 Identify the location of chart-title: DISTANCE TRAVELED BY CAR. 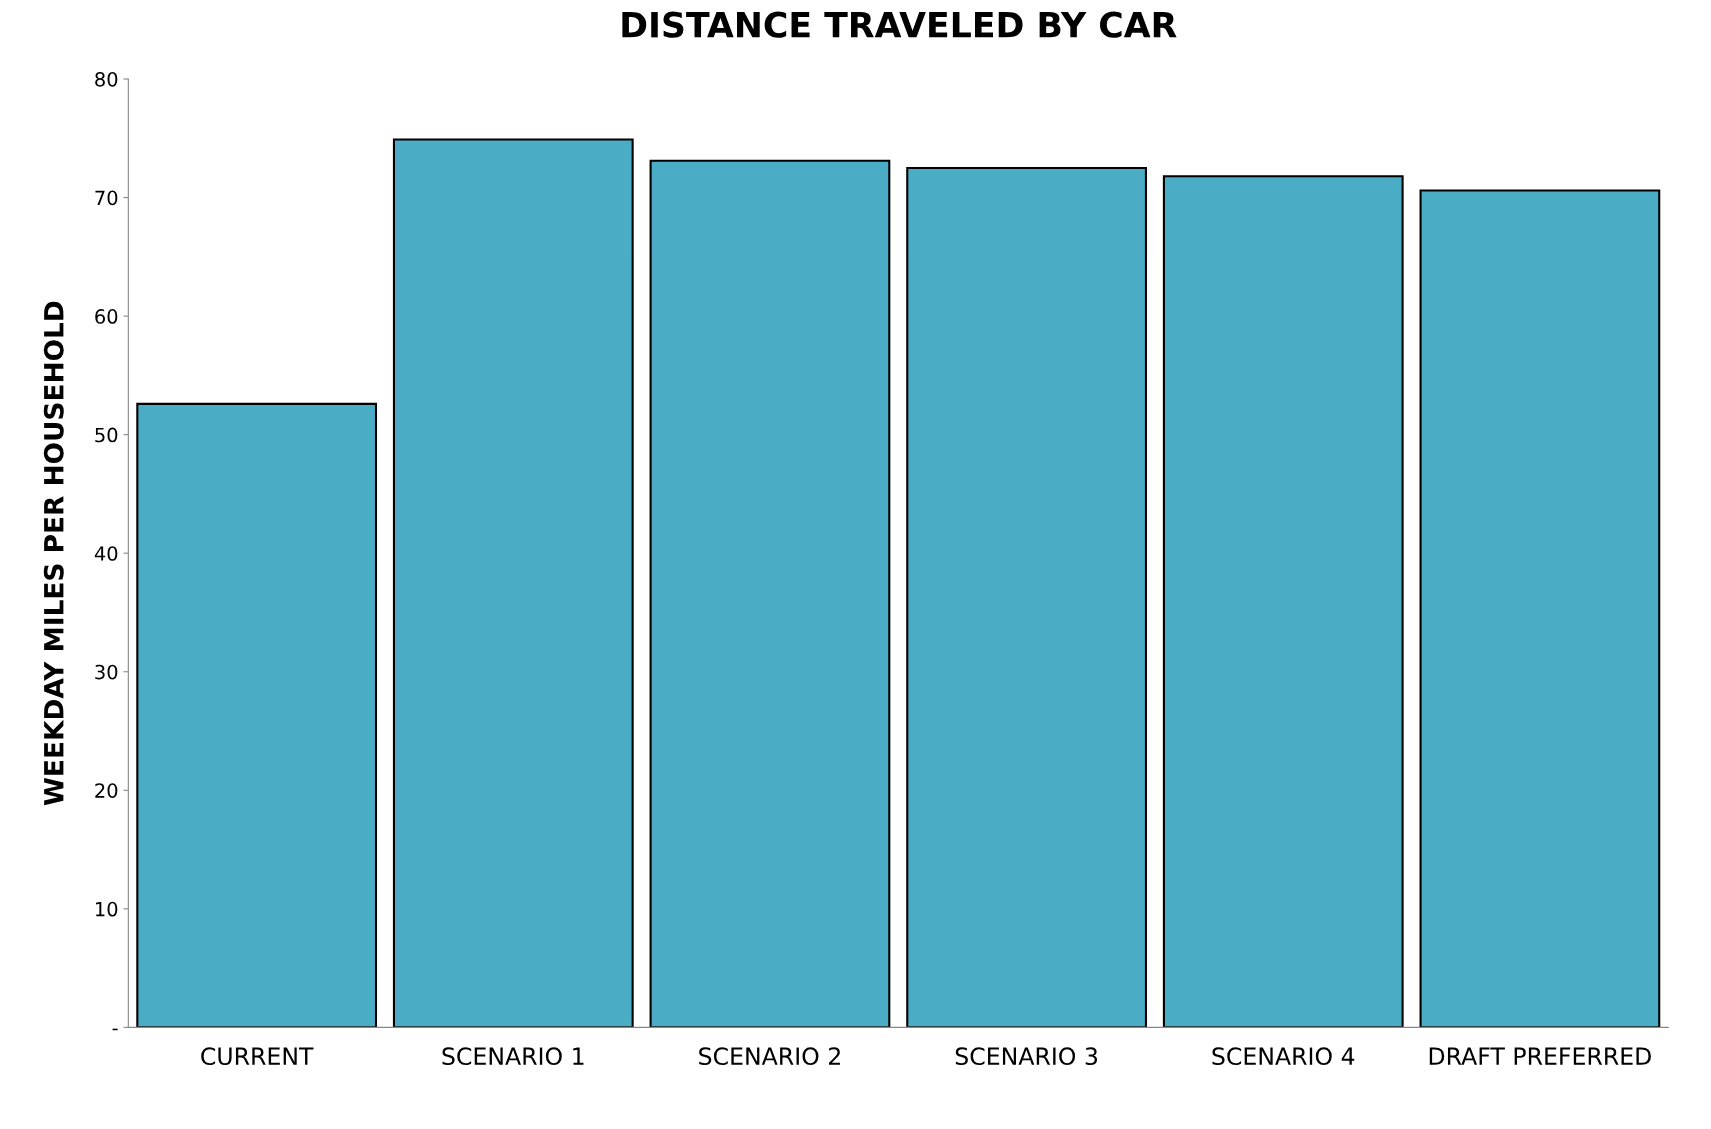
(899, 24).